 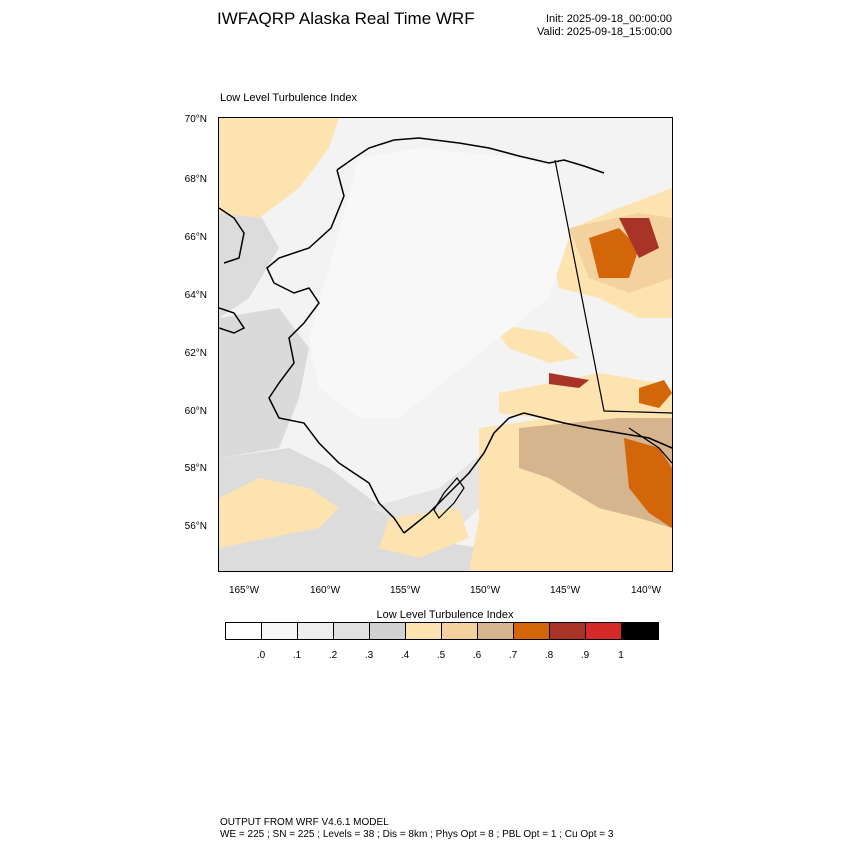 I want to click on lat-label-56: 56°N, so click(x=195, y=526).